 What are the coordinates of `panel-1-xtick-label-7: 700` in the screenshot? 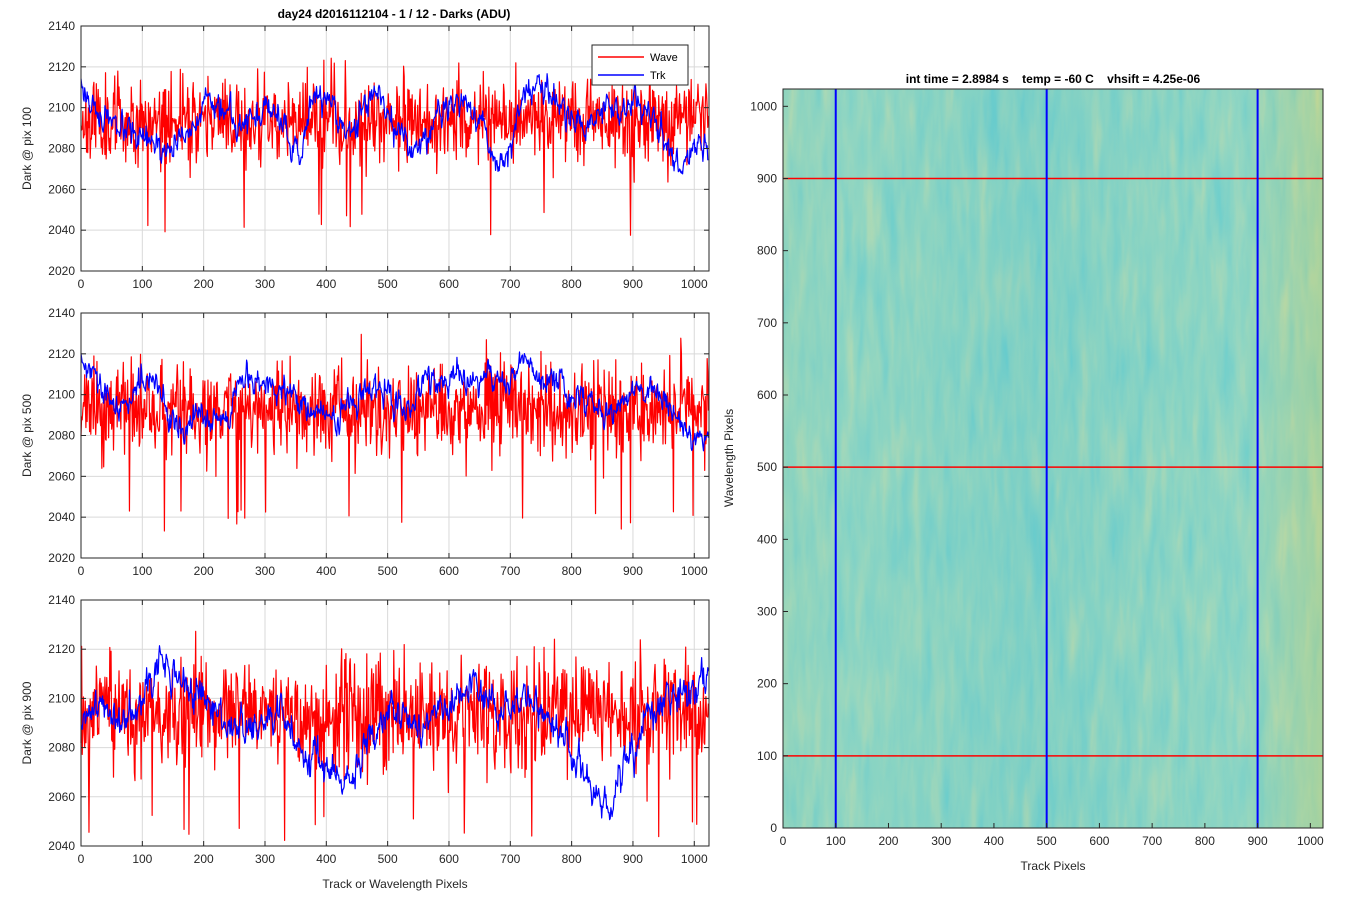 It's located at (510, 571).